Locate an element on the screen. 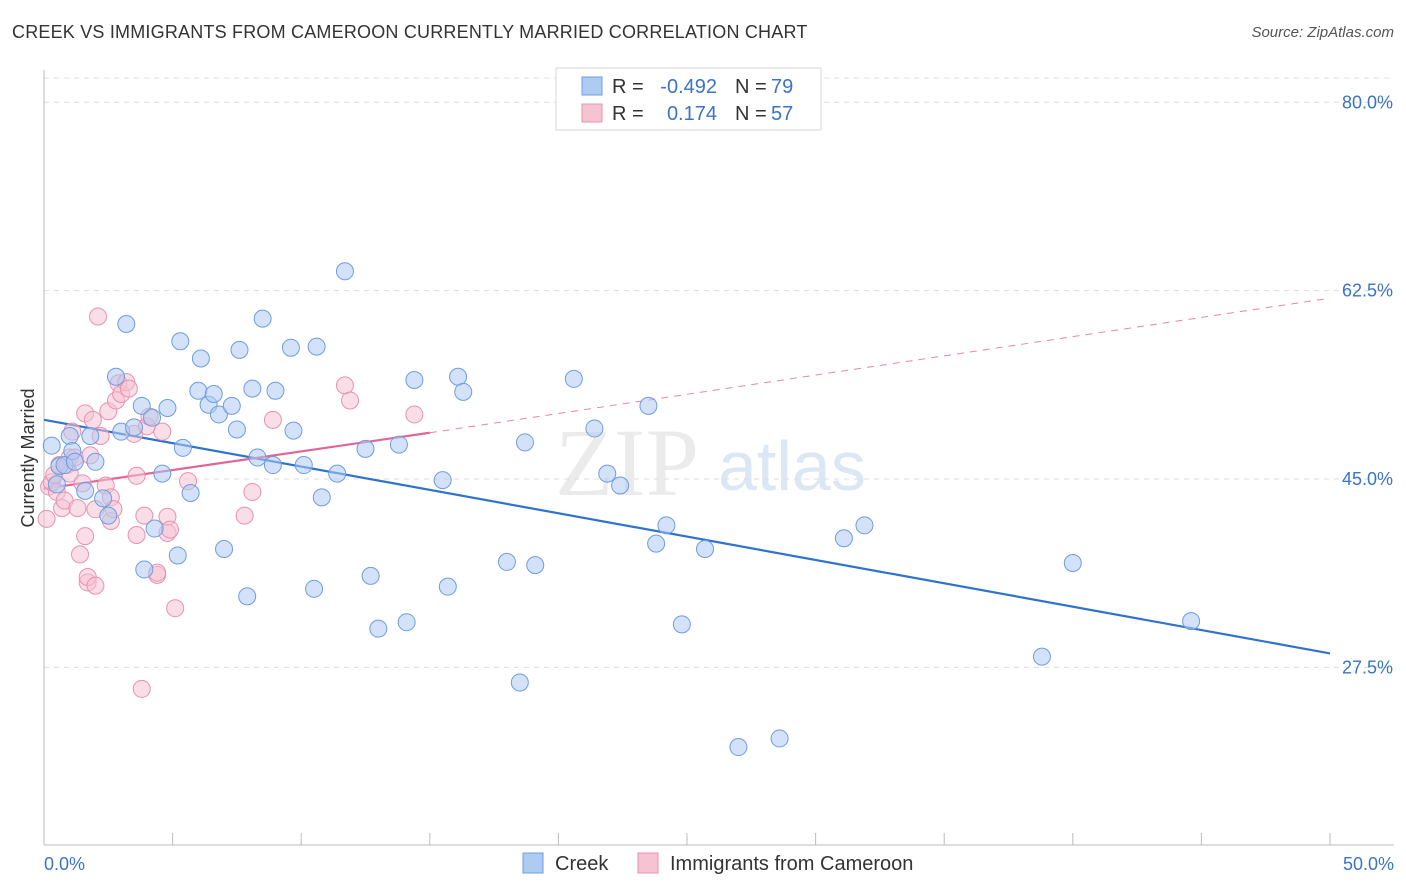 This screenshot has height=892, width=1406. y-tick-label: 80.0% is located at coordinates (1367, 102).